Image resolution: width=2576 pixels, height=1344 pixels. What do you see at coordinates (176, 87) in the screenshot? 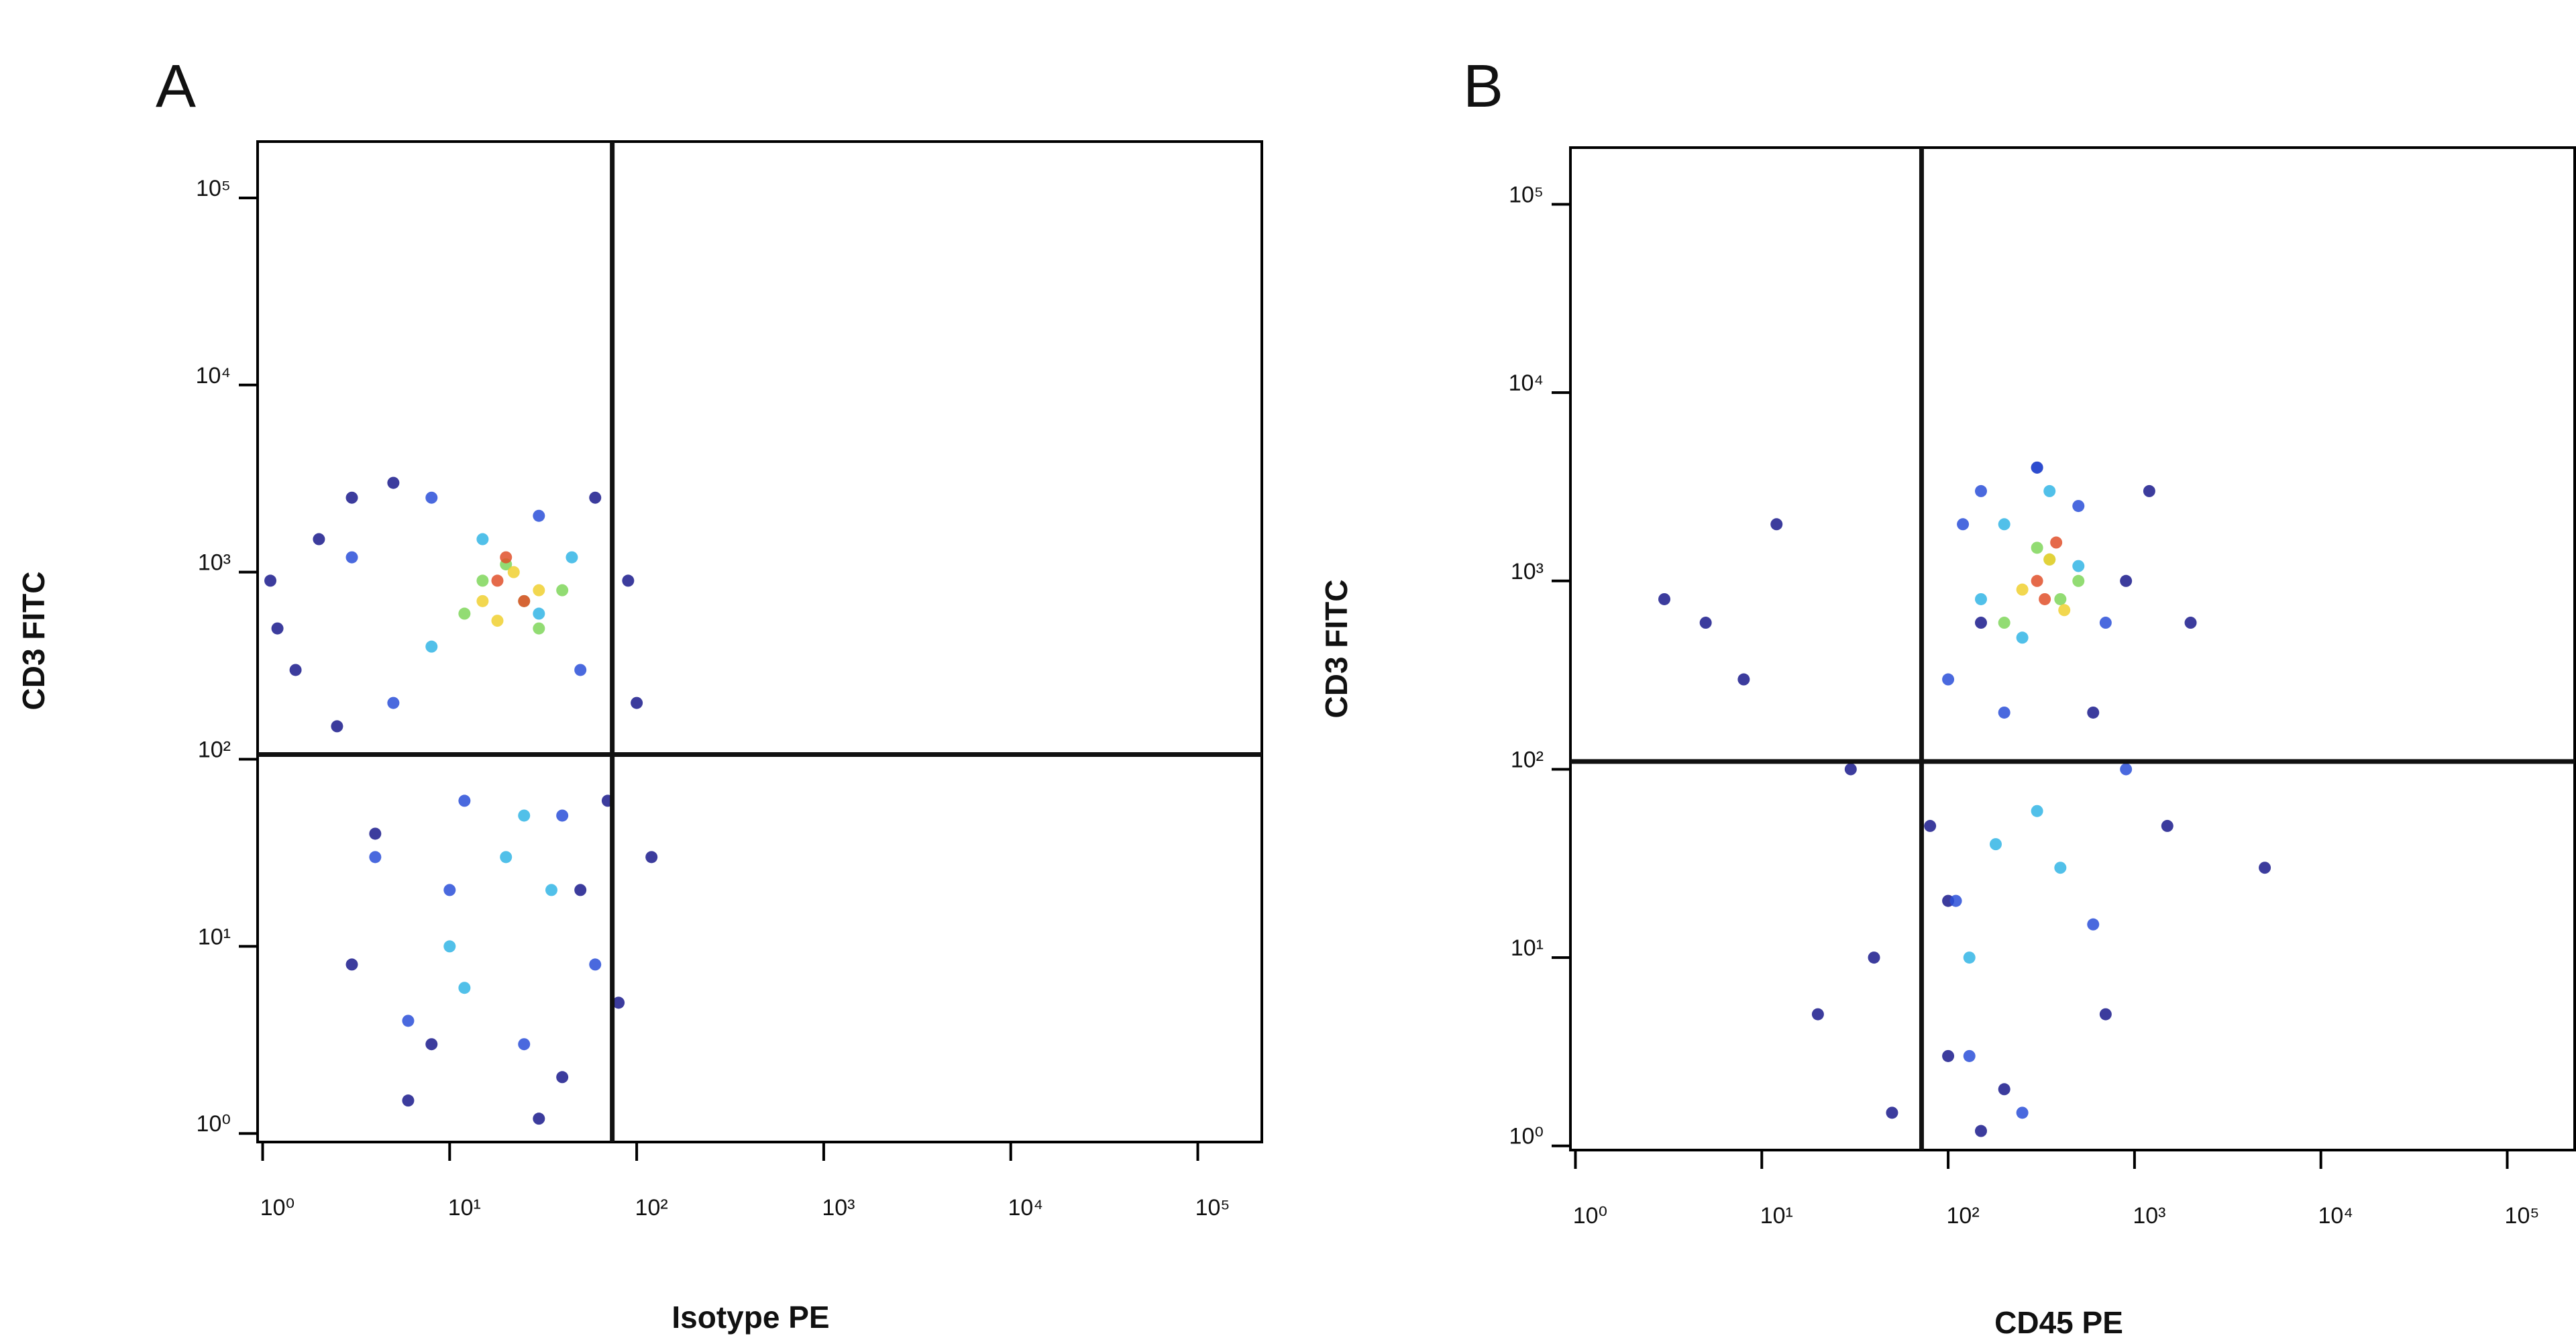
I see `panel-label: A` at bounding box center [176, 87].